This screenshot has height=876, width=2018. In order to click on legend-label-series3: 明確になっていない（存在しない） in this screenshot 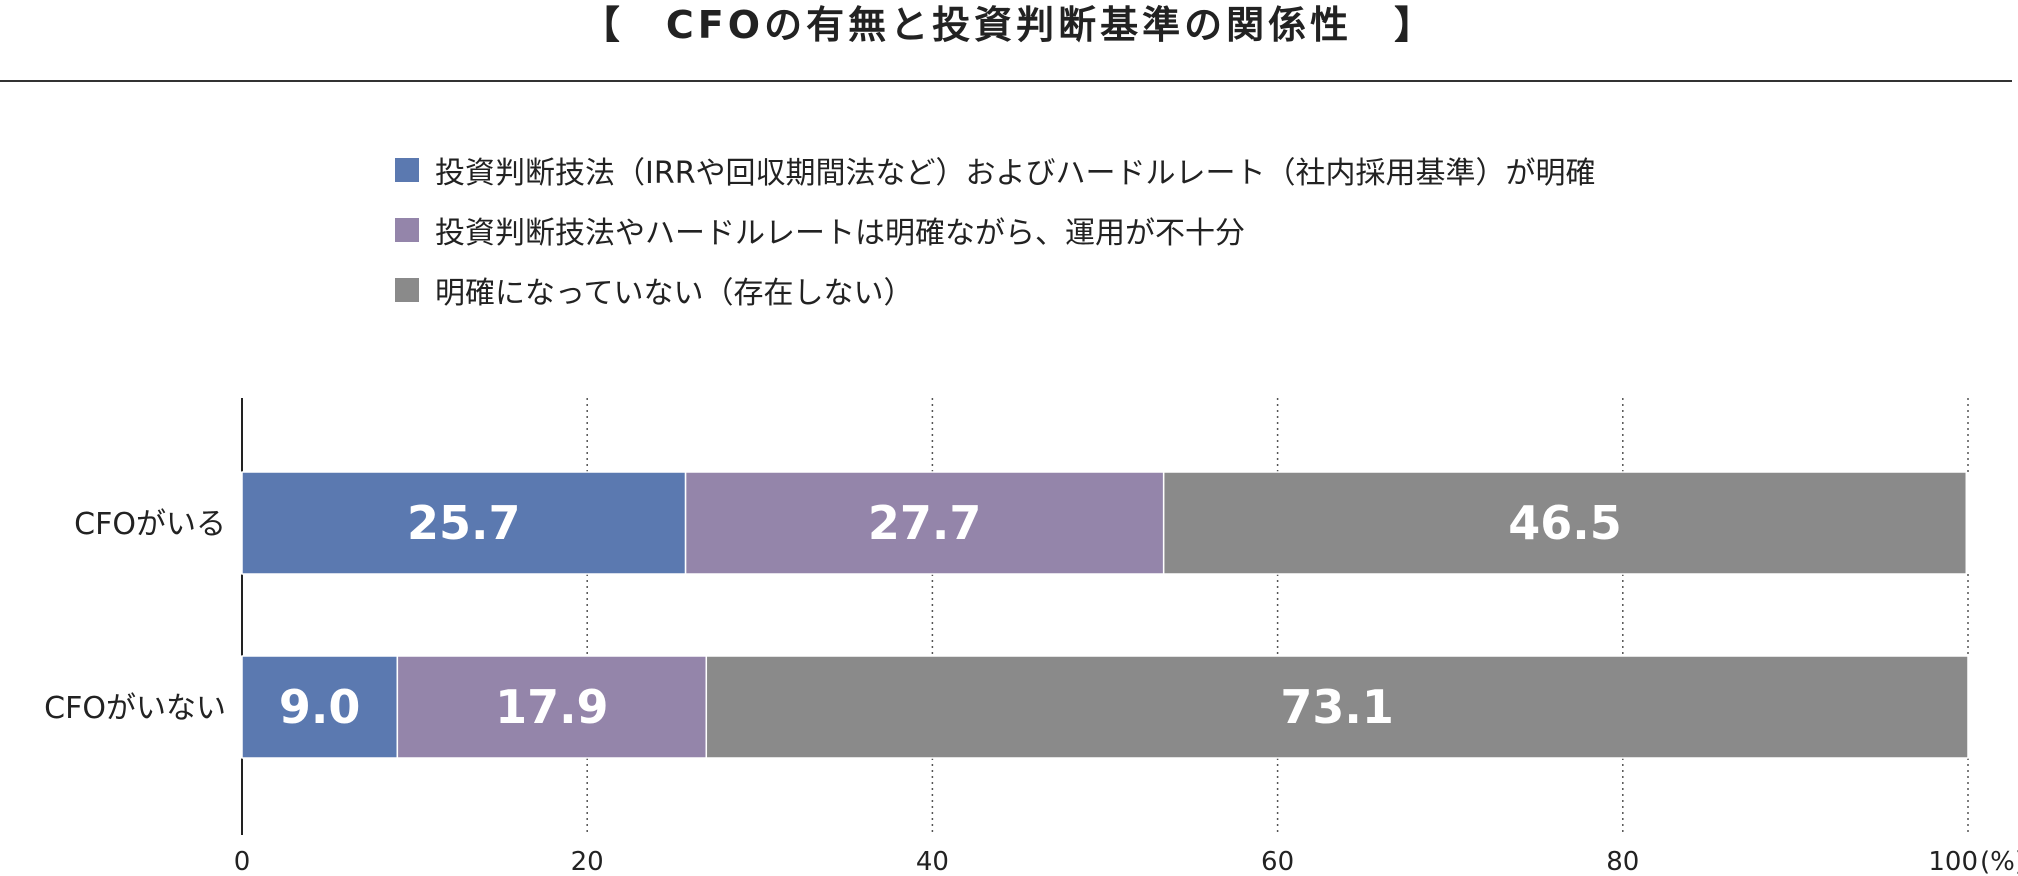, I will do `click(674, 293)`.